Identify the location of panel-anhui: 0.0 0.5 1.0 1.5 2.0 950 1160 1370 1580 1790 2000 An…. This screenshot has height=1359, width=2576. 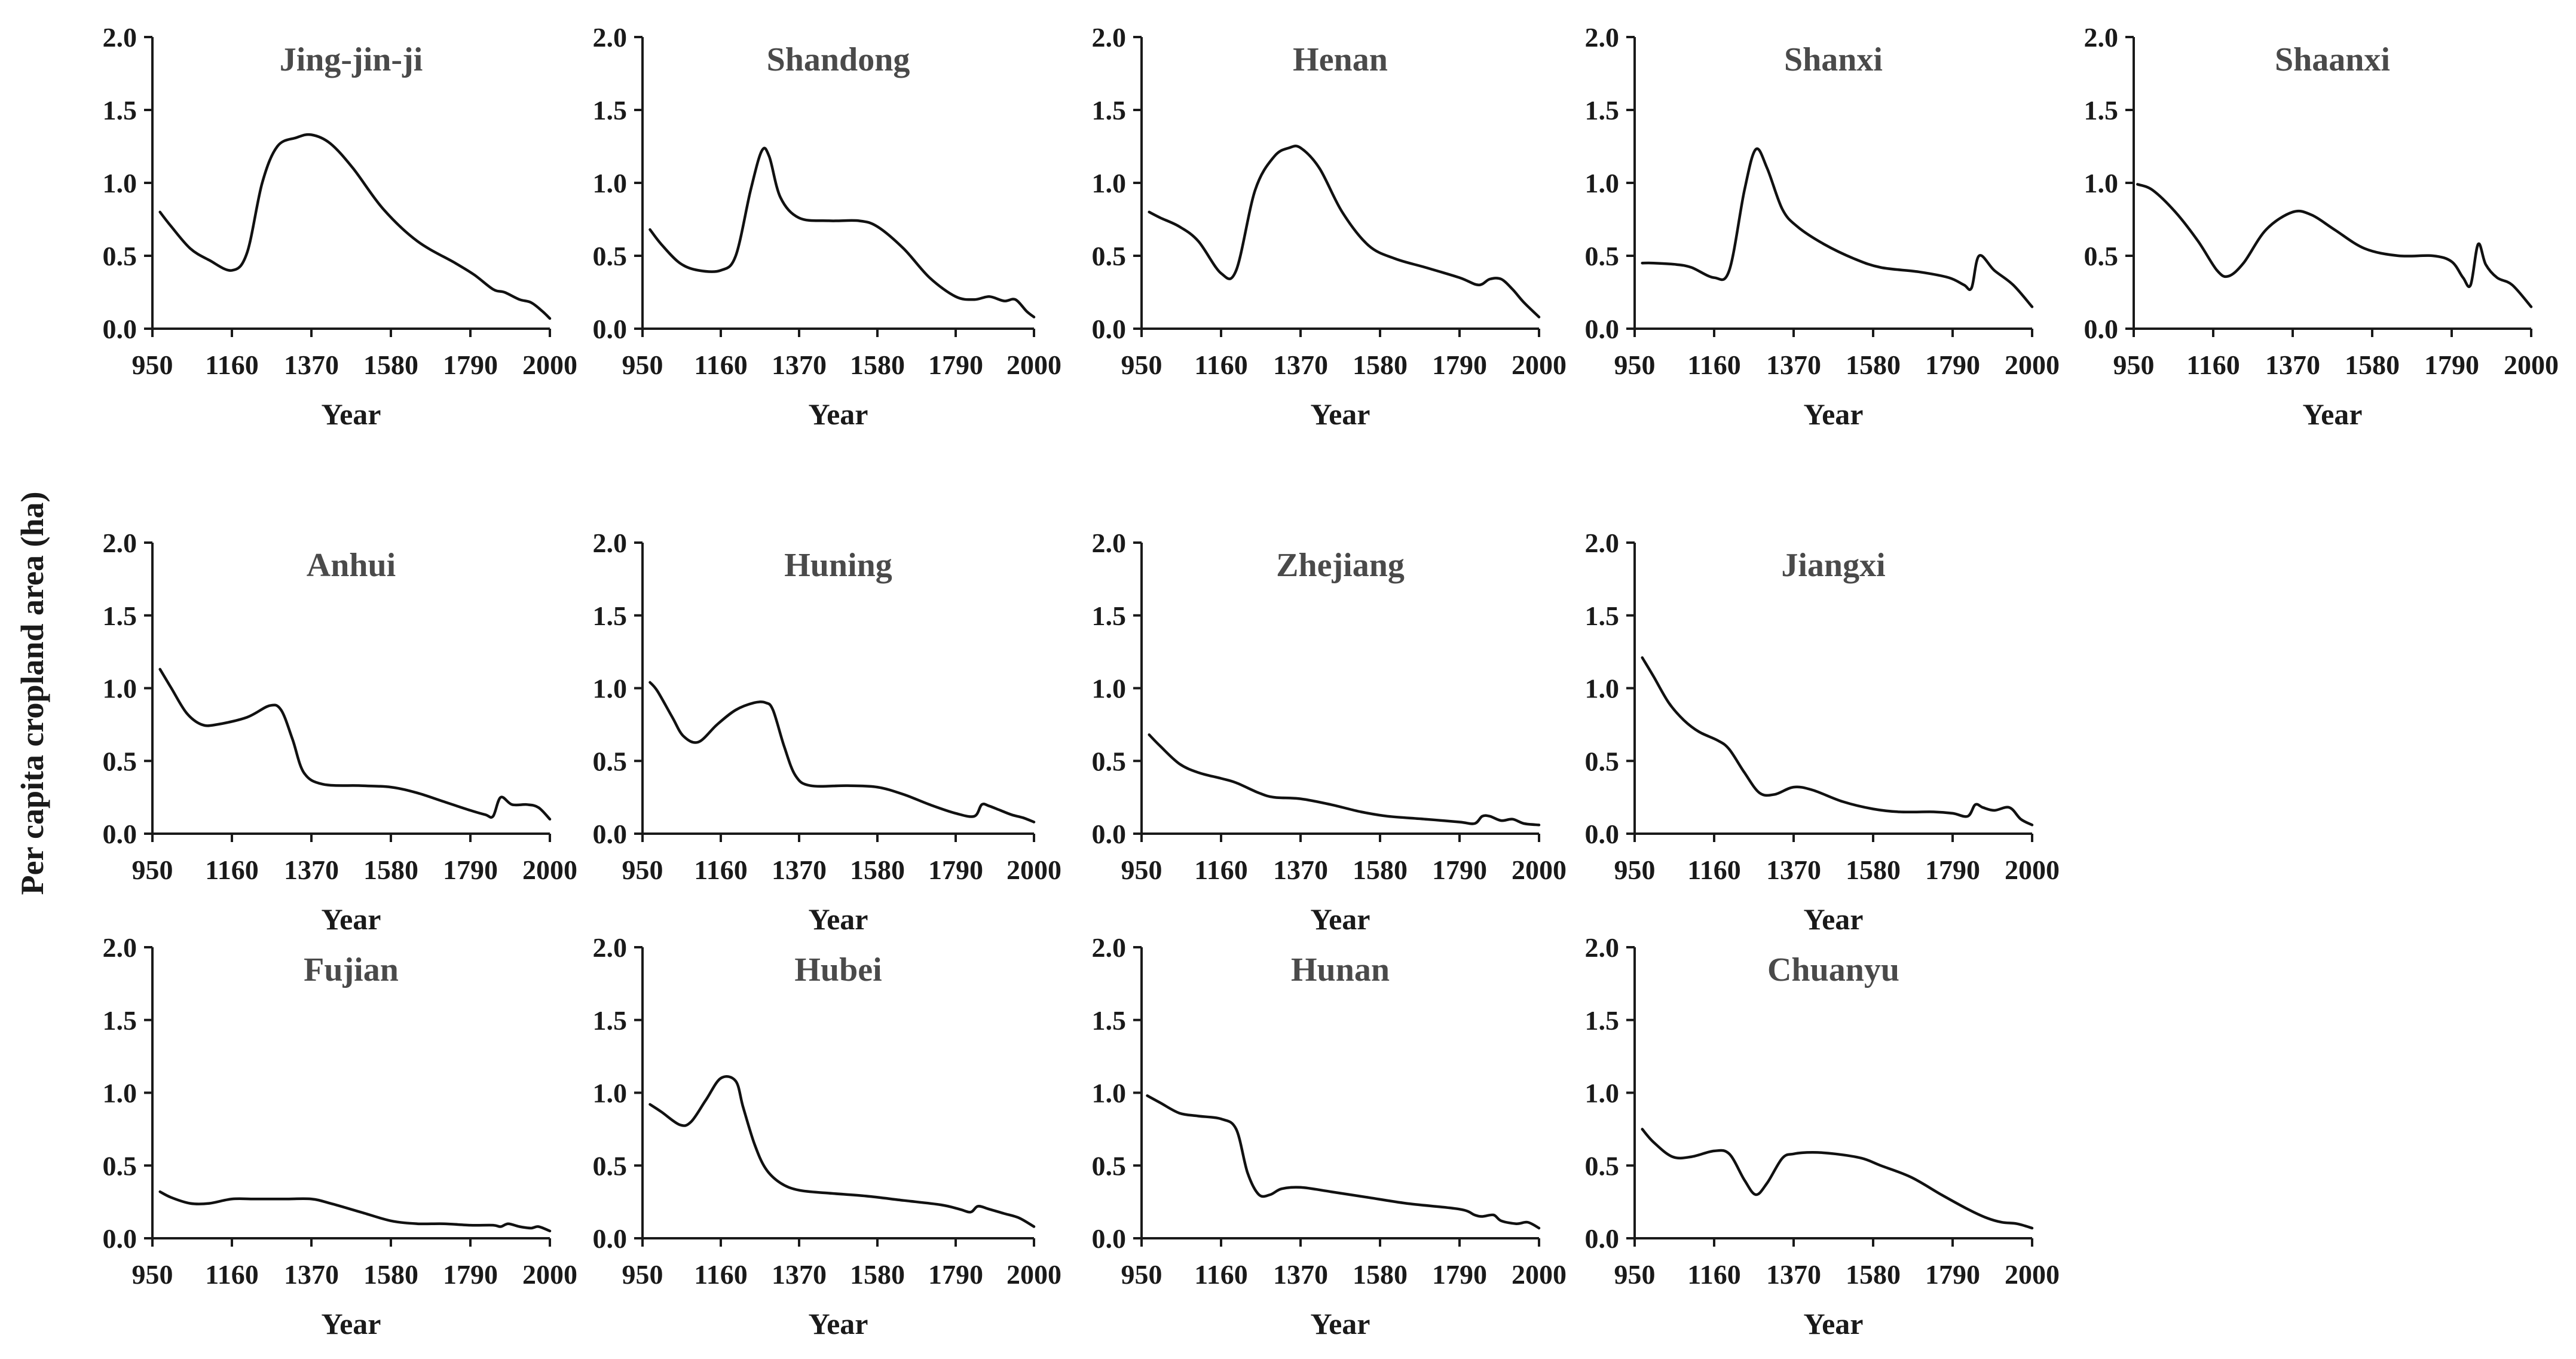
(340, 732).